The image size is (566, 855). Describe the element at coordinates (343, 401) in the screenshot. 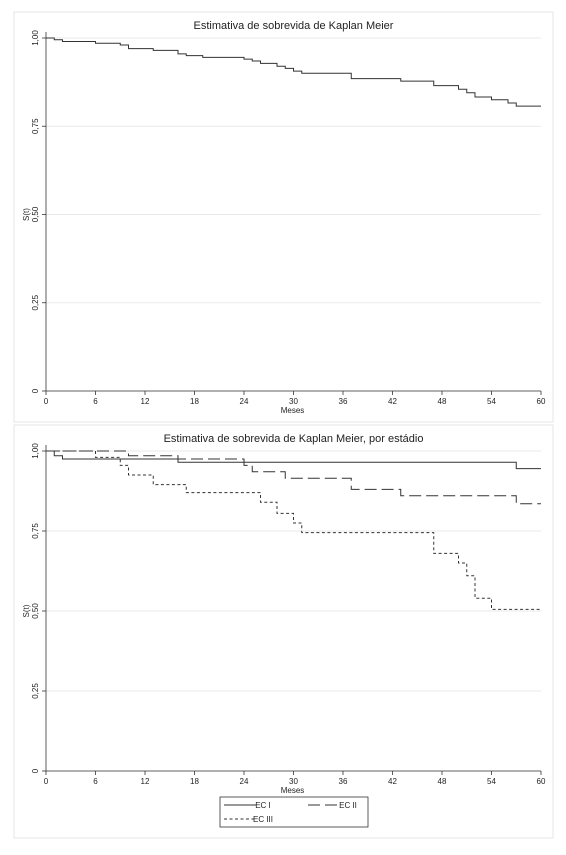

I see `chart-1-xtick-label: 36` at that location.